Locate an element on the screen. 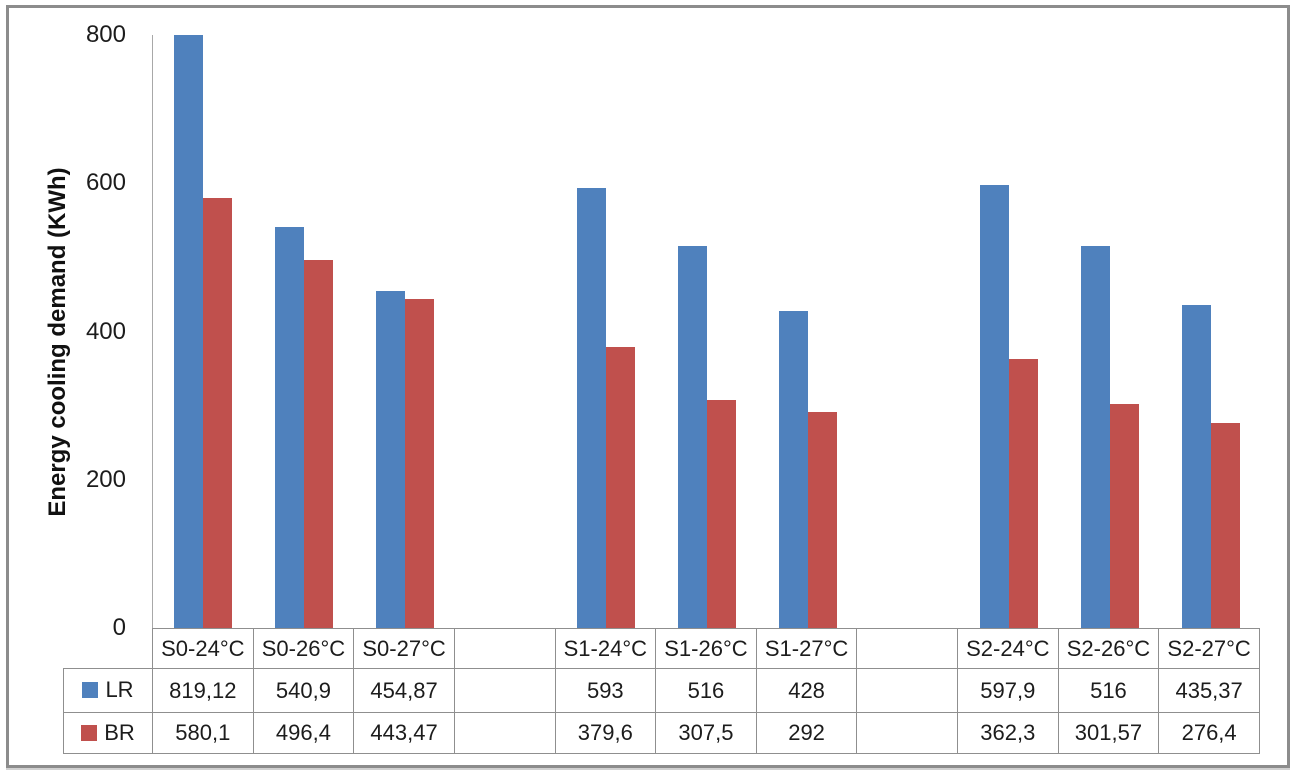 The width and height of the screenshot is (1296, 775). category-header-cell-S2-27°C: S2-27°C is located at coordinates (1209, 648).